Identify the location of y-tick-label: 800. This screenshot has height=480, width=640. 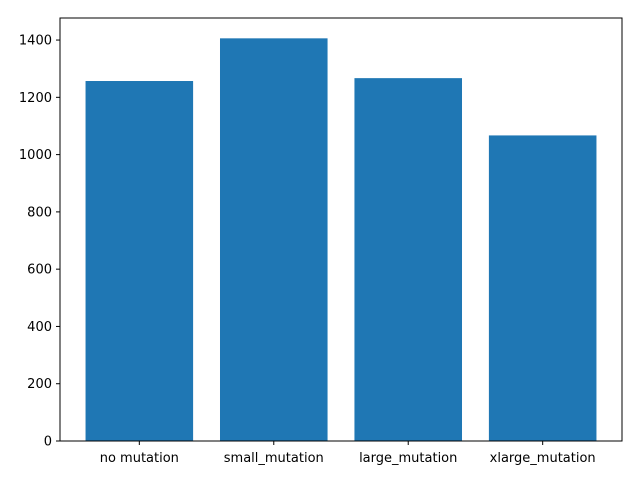
(39, 212).